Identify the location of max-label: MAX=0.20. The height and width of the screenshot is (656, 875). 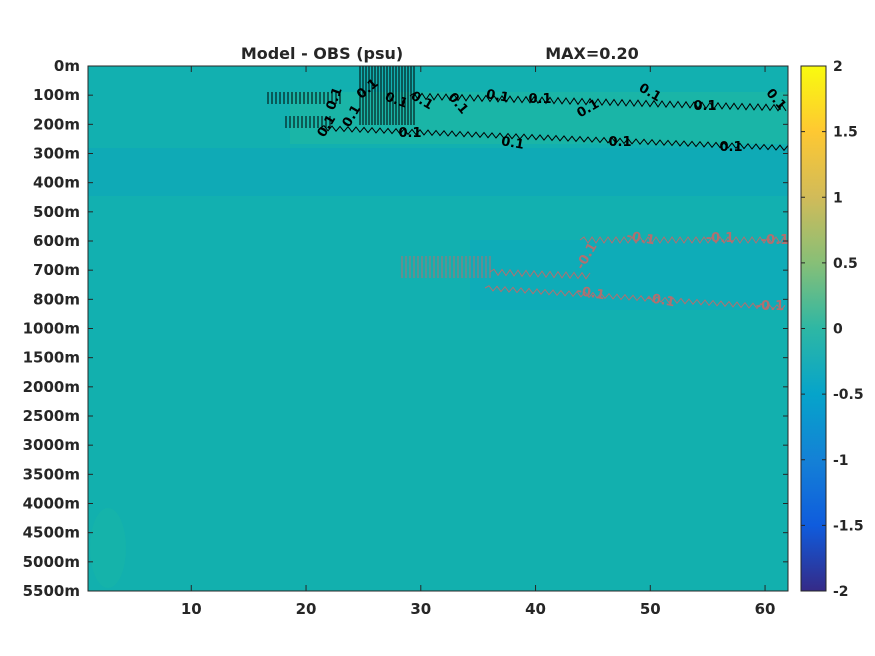
(592, 53).